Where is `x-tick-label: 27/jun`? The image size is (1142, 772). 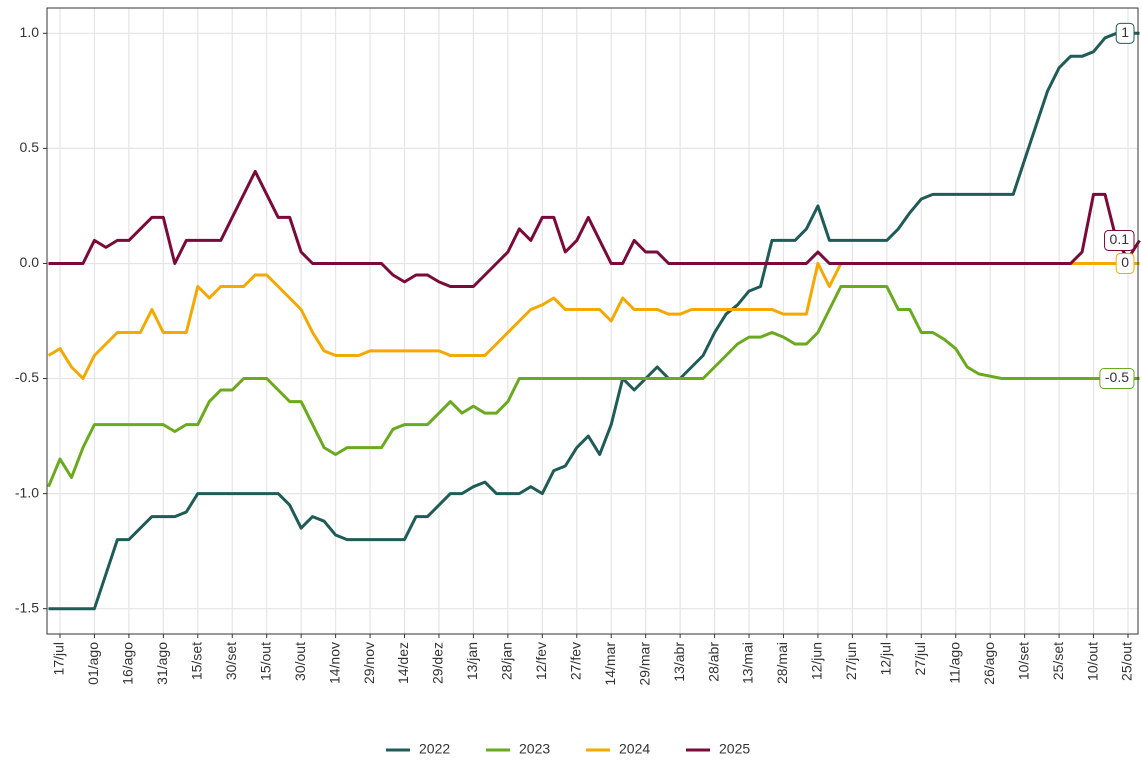 x-tick-label: 27/jun is located at coordinates (851, 661).